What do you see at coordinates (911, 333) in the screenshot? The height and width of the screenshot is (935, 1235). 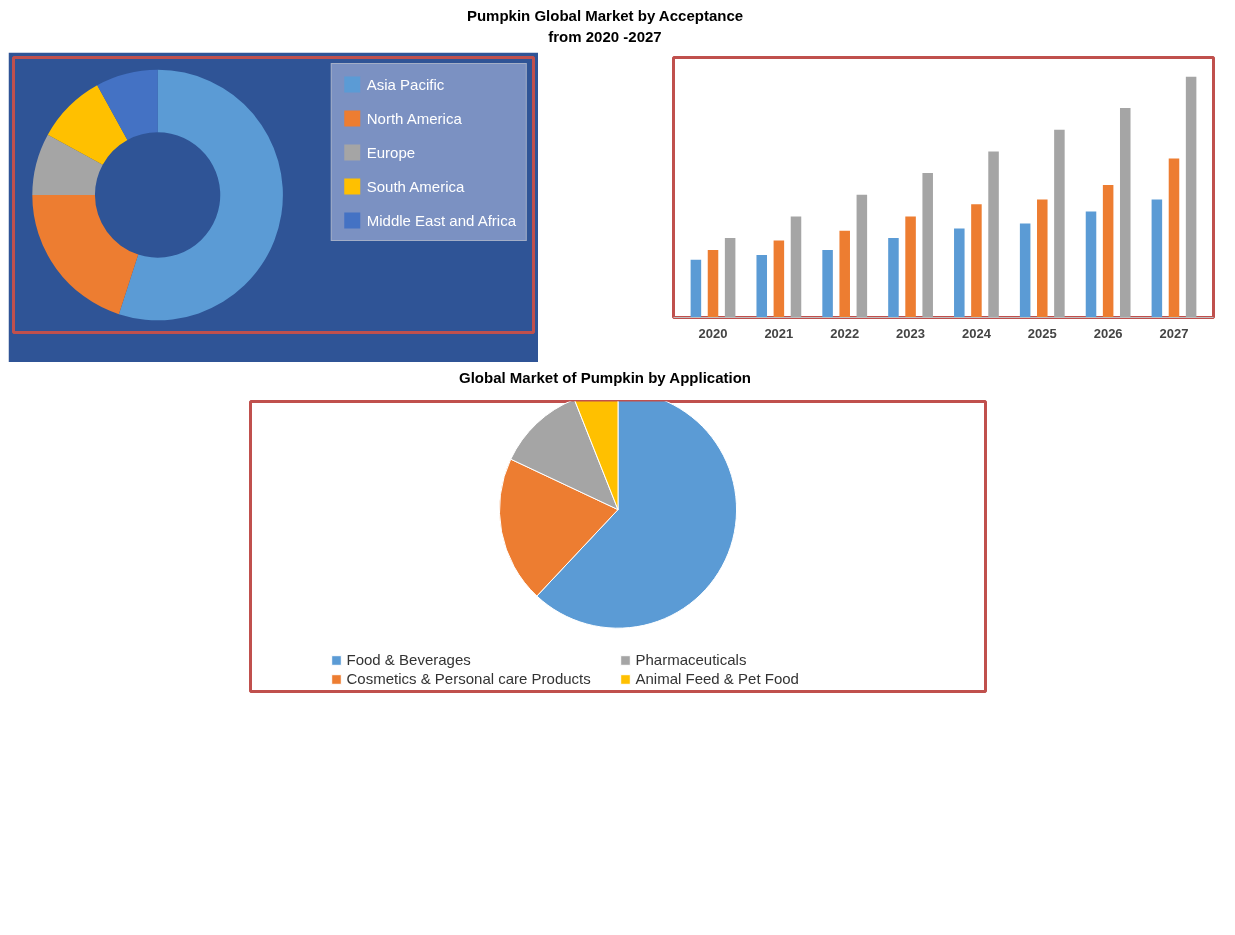 I see `x-tick-label: 2023` at bounding box center [911, 333].